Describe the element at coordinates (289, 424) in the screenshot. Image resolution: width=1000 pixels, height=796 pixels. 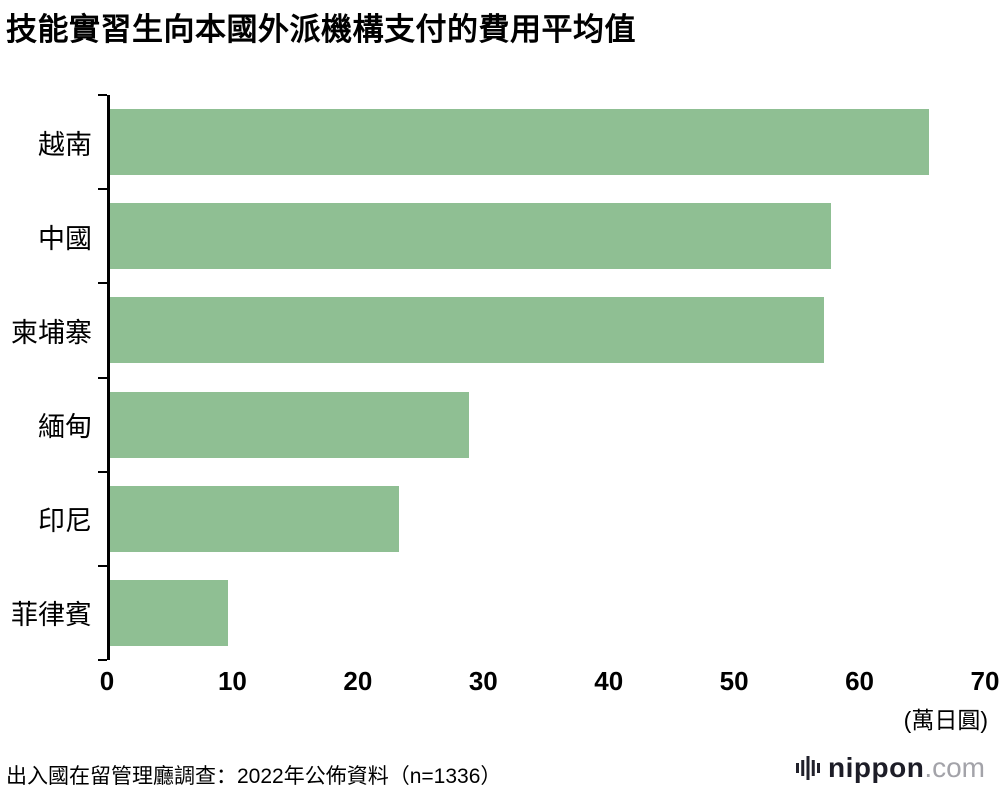
I see `bar-緬甸` at that location.